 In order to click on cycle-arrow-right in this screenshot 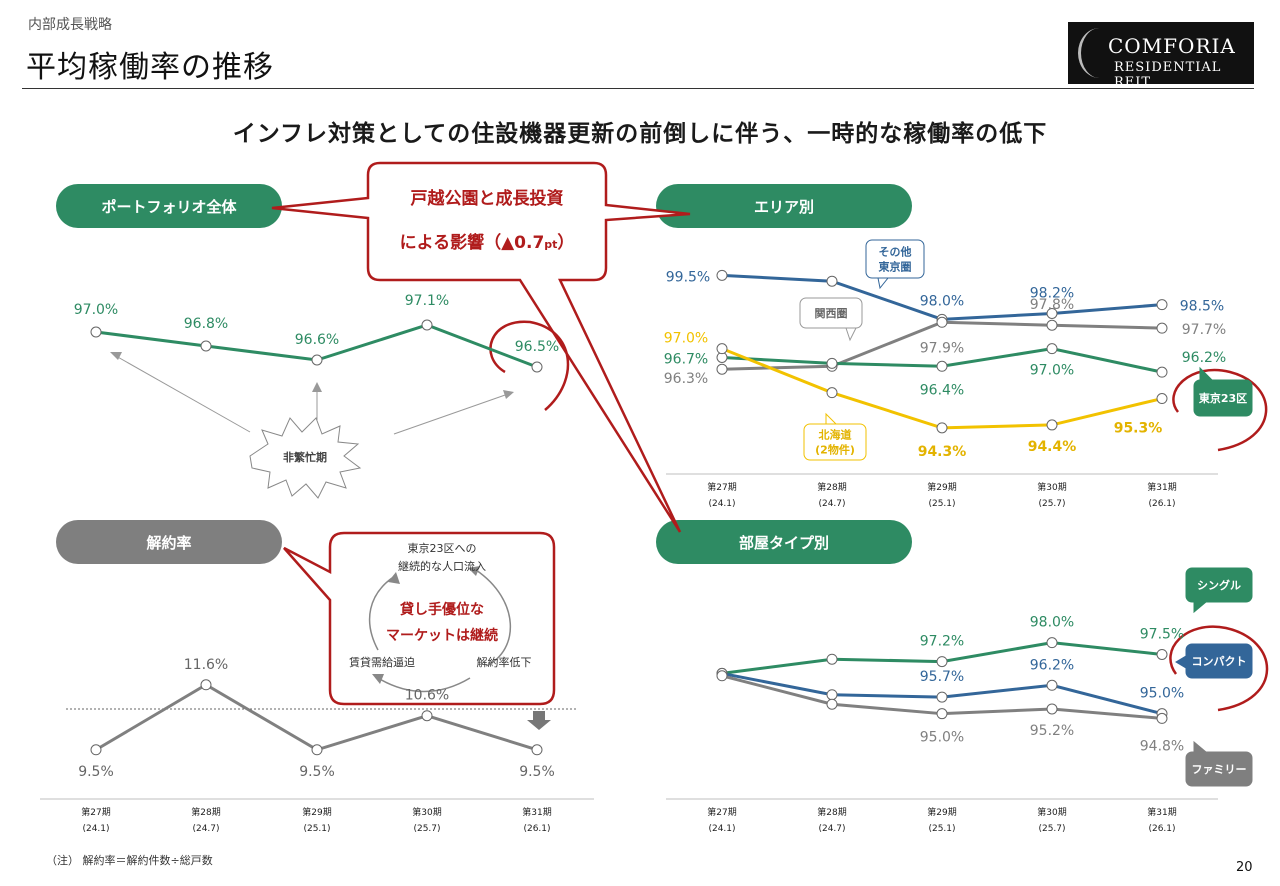, I will do `click(493, 618)`.